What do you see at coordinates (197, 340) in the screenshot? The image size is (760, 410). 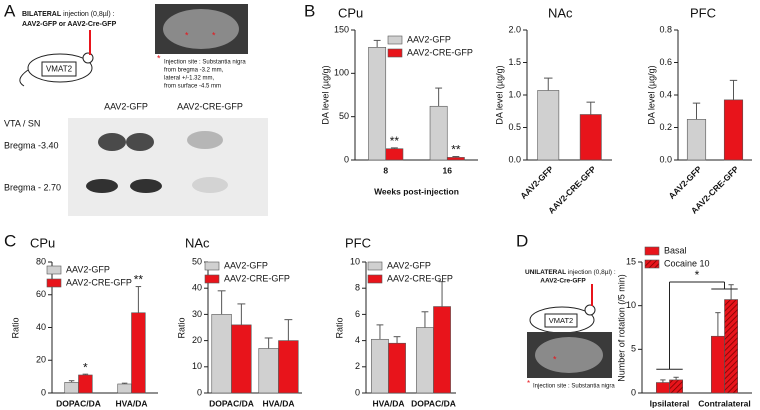 I see `y-tick-label: 20` at bounding box center [197, 340].